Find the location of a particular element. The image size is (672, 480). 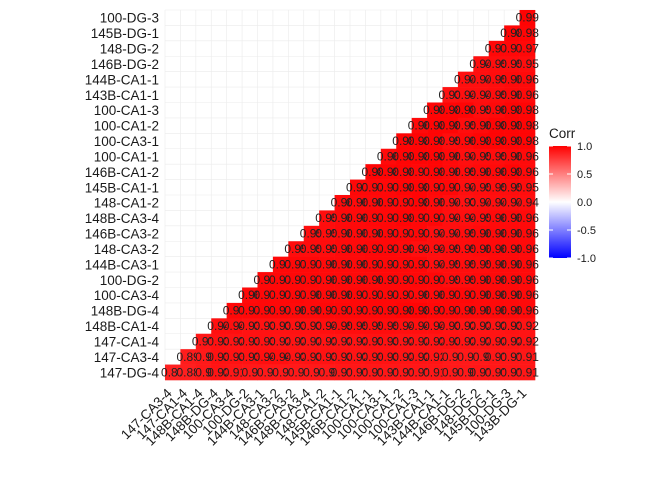

y-tick-label: 100-CA1-1 is located at coordinates (126, 156).